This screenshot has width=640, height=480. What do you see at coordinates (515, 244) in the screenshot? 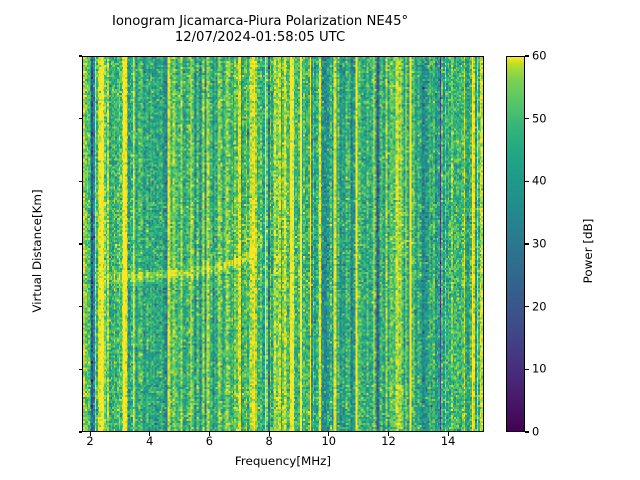
I see `colorbar-gradient` at bounding box center [515, 244].